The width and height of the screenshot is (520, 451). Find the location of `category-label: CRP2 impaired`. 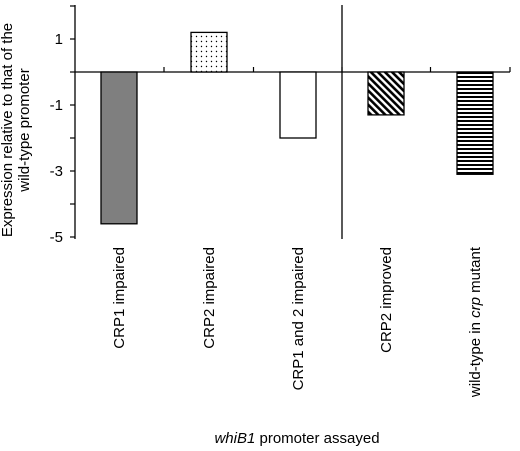

category-label: CRP2 impaired is located at coordinates (209, 298).